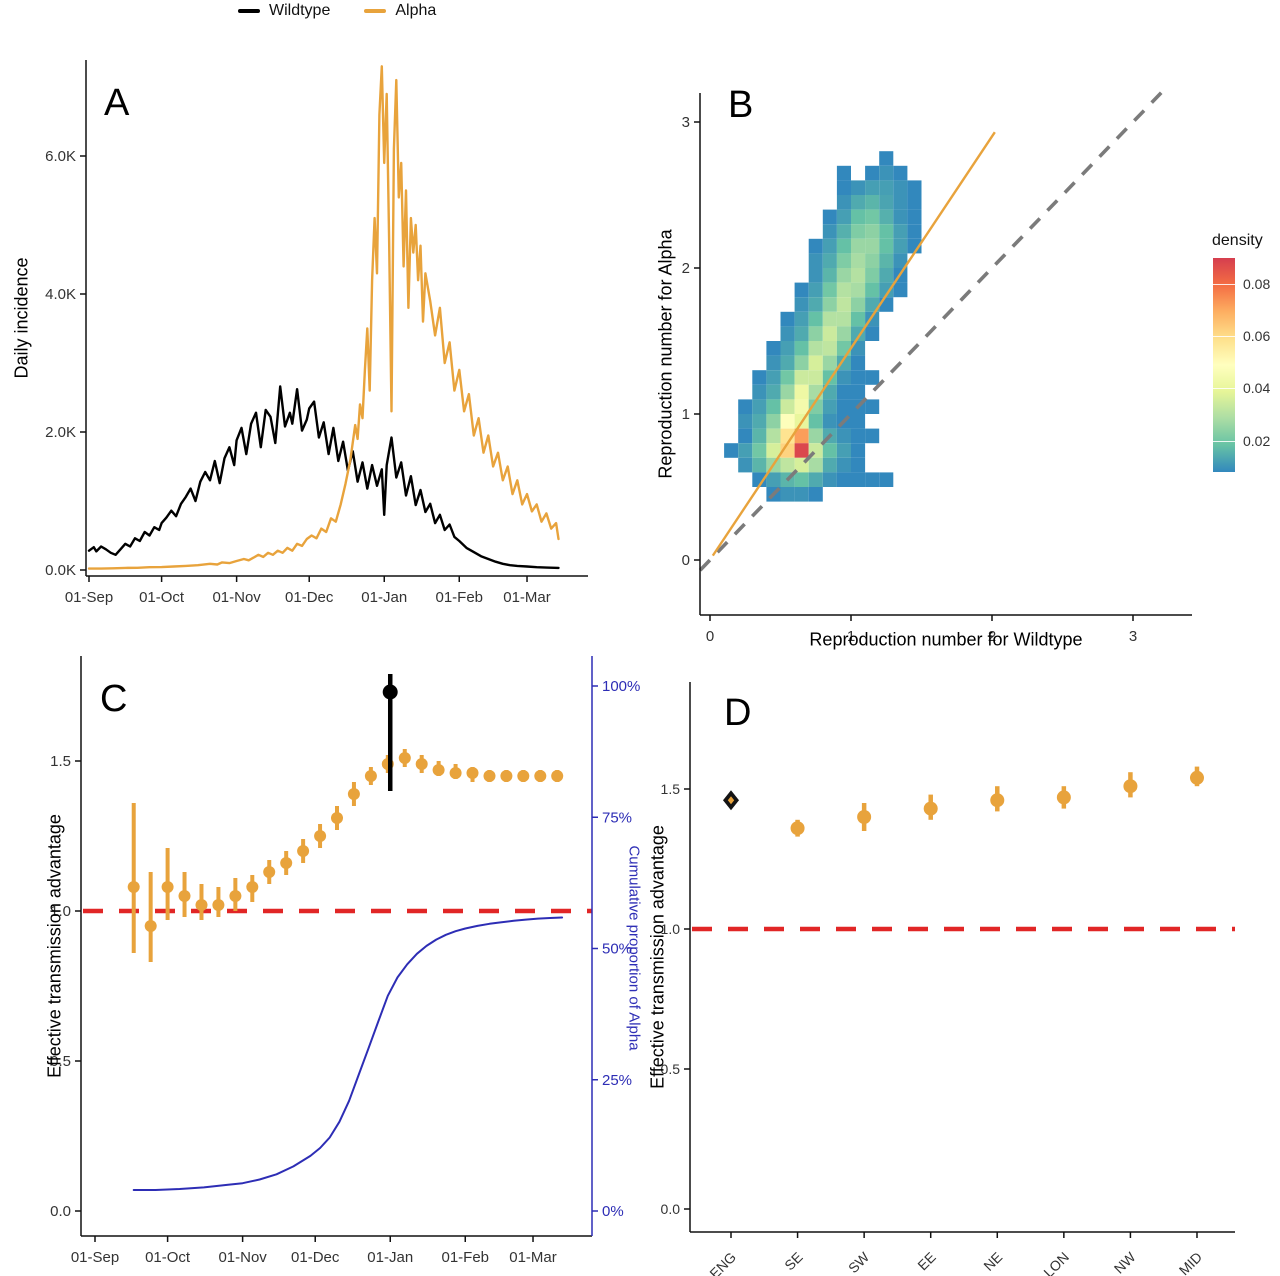 The height and width of the screenshot is (1276, 1280). I want to click on svg-text: SE, so click(793, 1261).